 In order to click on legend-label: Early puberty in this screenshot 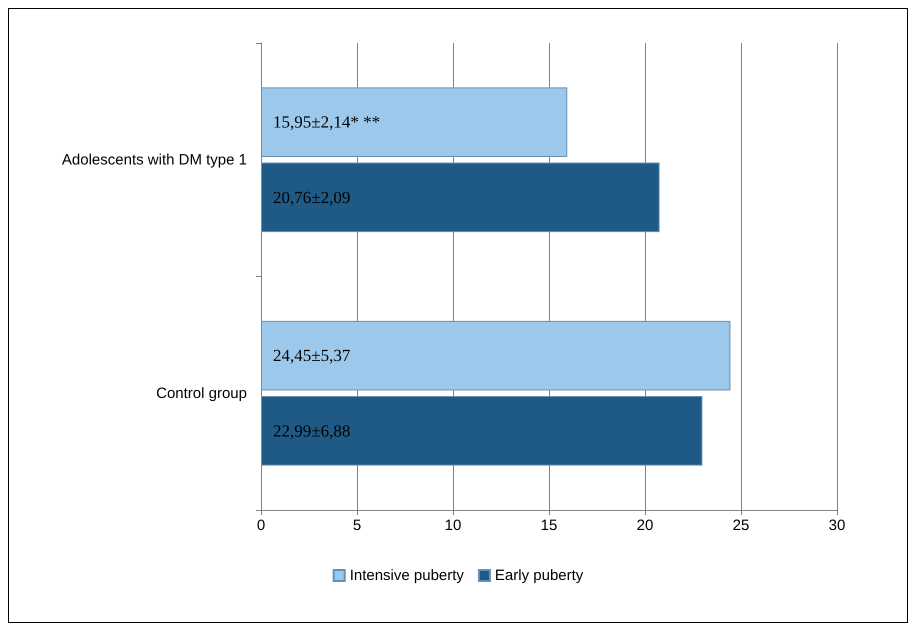, I will do `click(539, 575)`.